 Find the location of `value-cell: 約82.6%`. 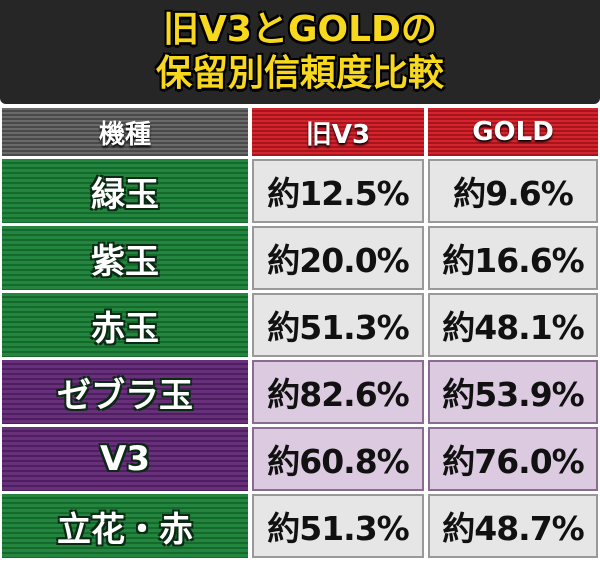

value-cell: 約82.6% is located at coordinates (338, 392).